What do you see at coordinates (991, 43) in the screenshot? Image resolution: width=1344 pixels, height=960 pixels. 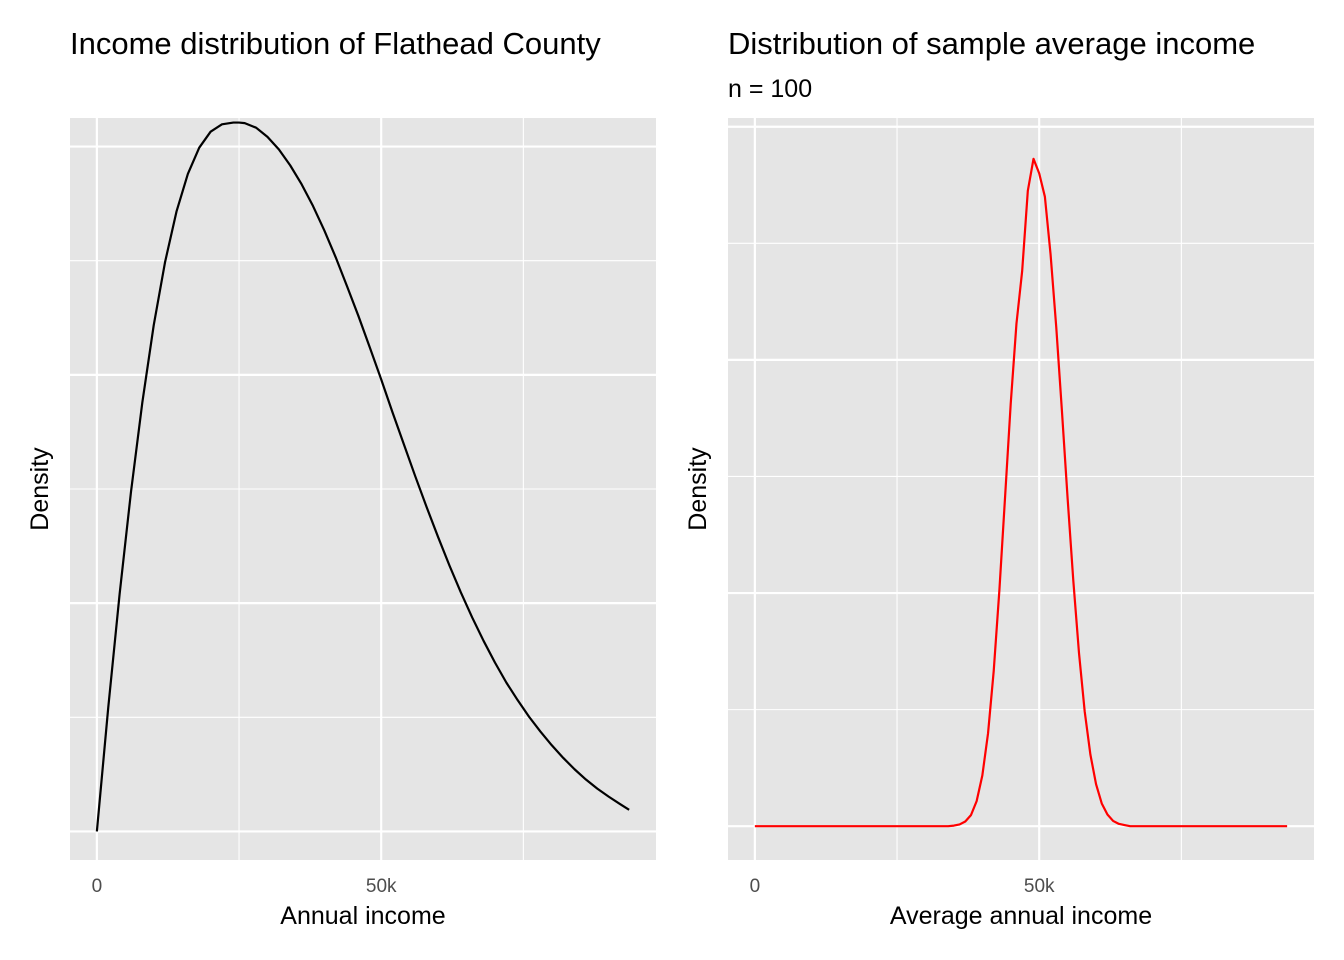 I see `chart-title: Distribution of sample average income` at bounding box center [991, 43].